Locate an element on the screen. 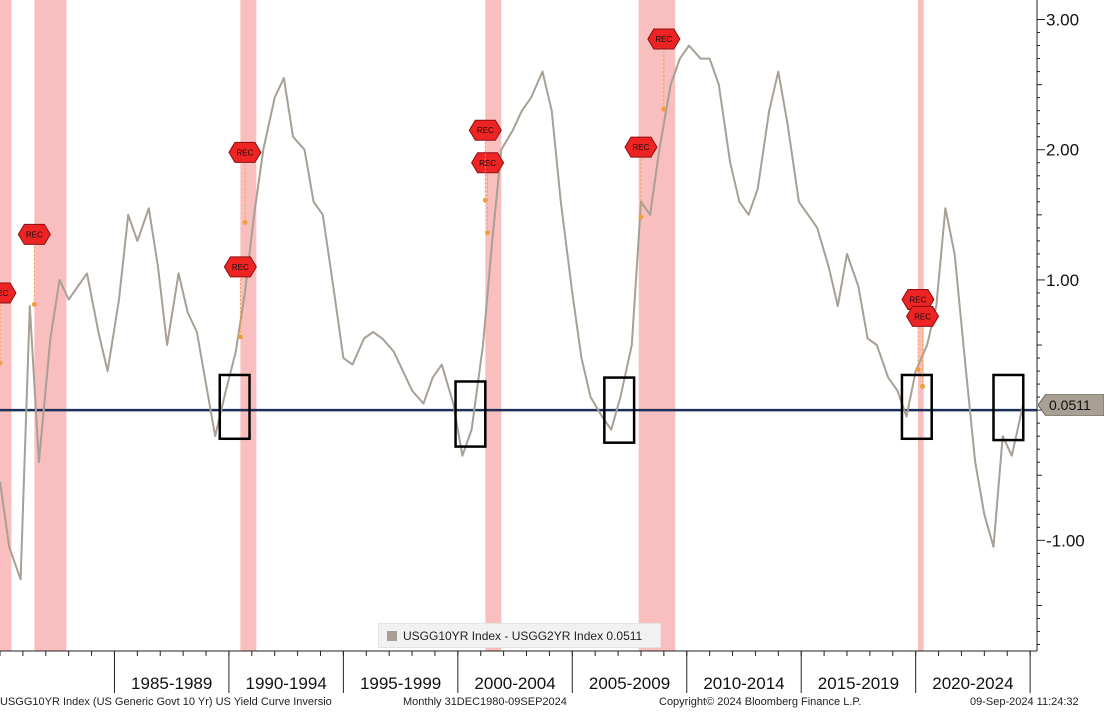  x-period-label-1: 1990-1994 is located at coordinates (285, 683).